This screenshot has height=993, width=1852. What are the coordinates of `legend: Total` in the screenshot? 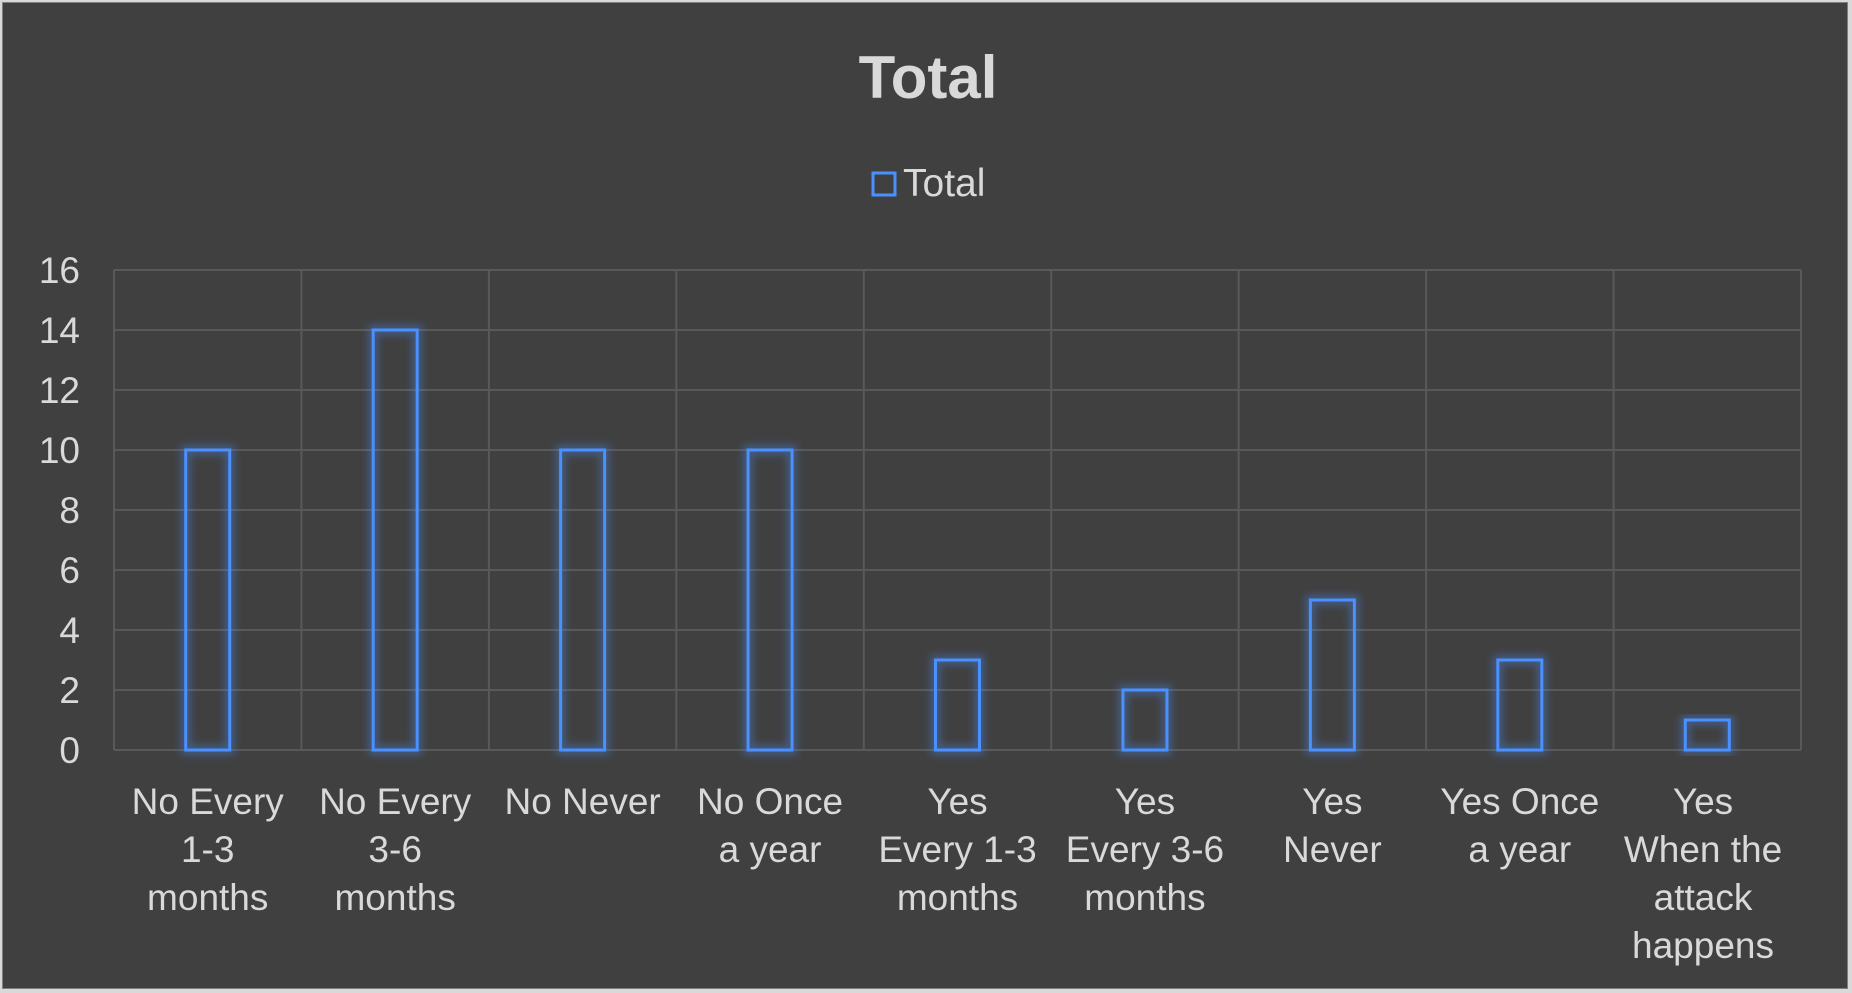 It's located at (928, 183).